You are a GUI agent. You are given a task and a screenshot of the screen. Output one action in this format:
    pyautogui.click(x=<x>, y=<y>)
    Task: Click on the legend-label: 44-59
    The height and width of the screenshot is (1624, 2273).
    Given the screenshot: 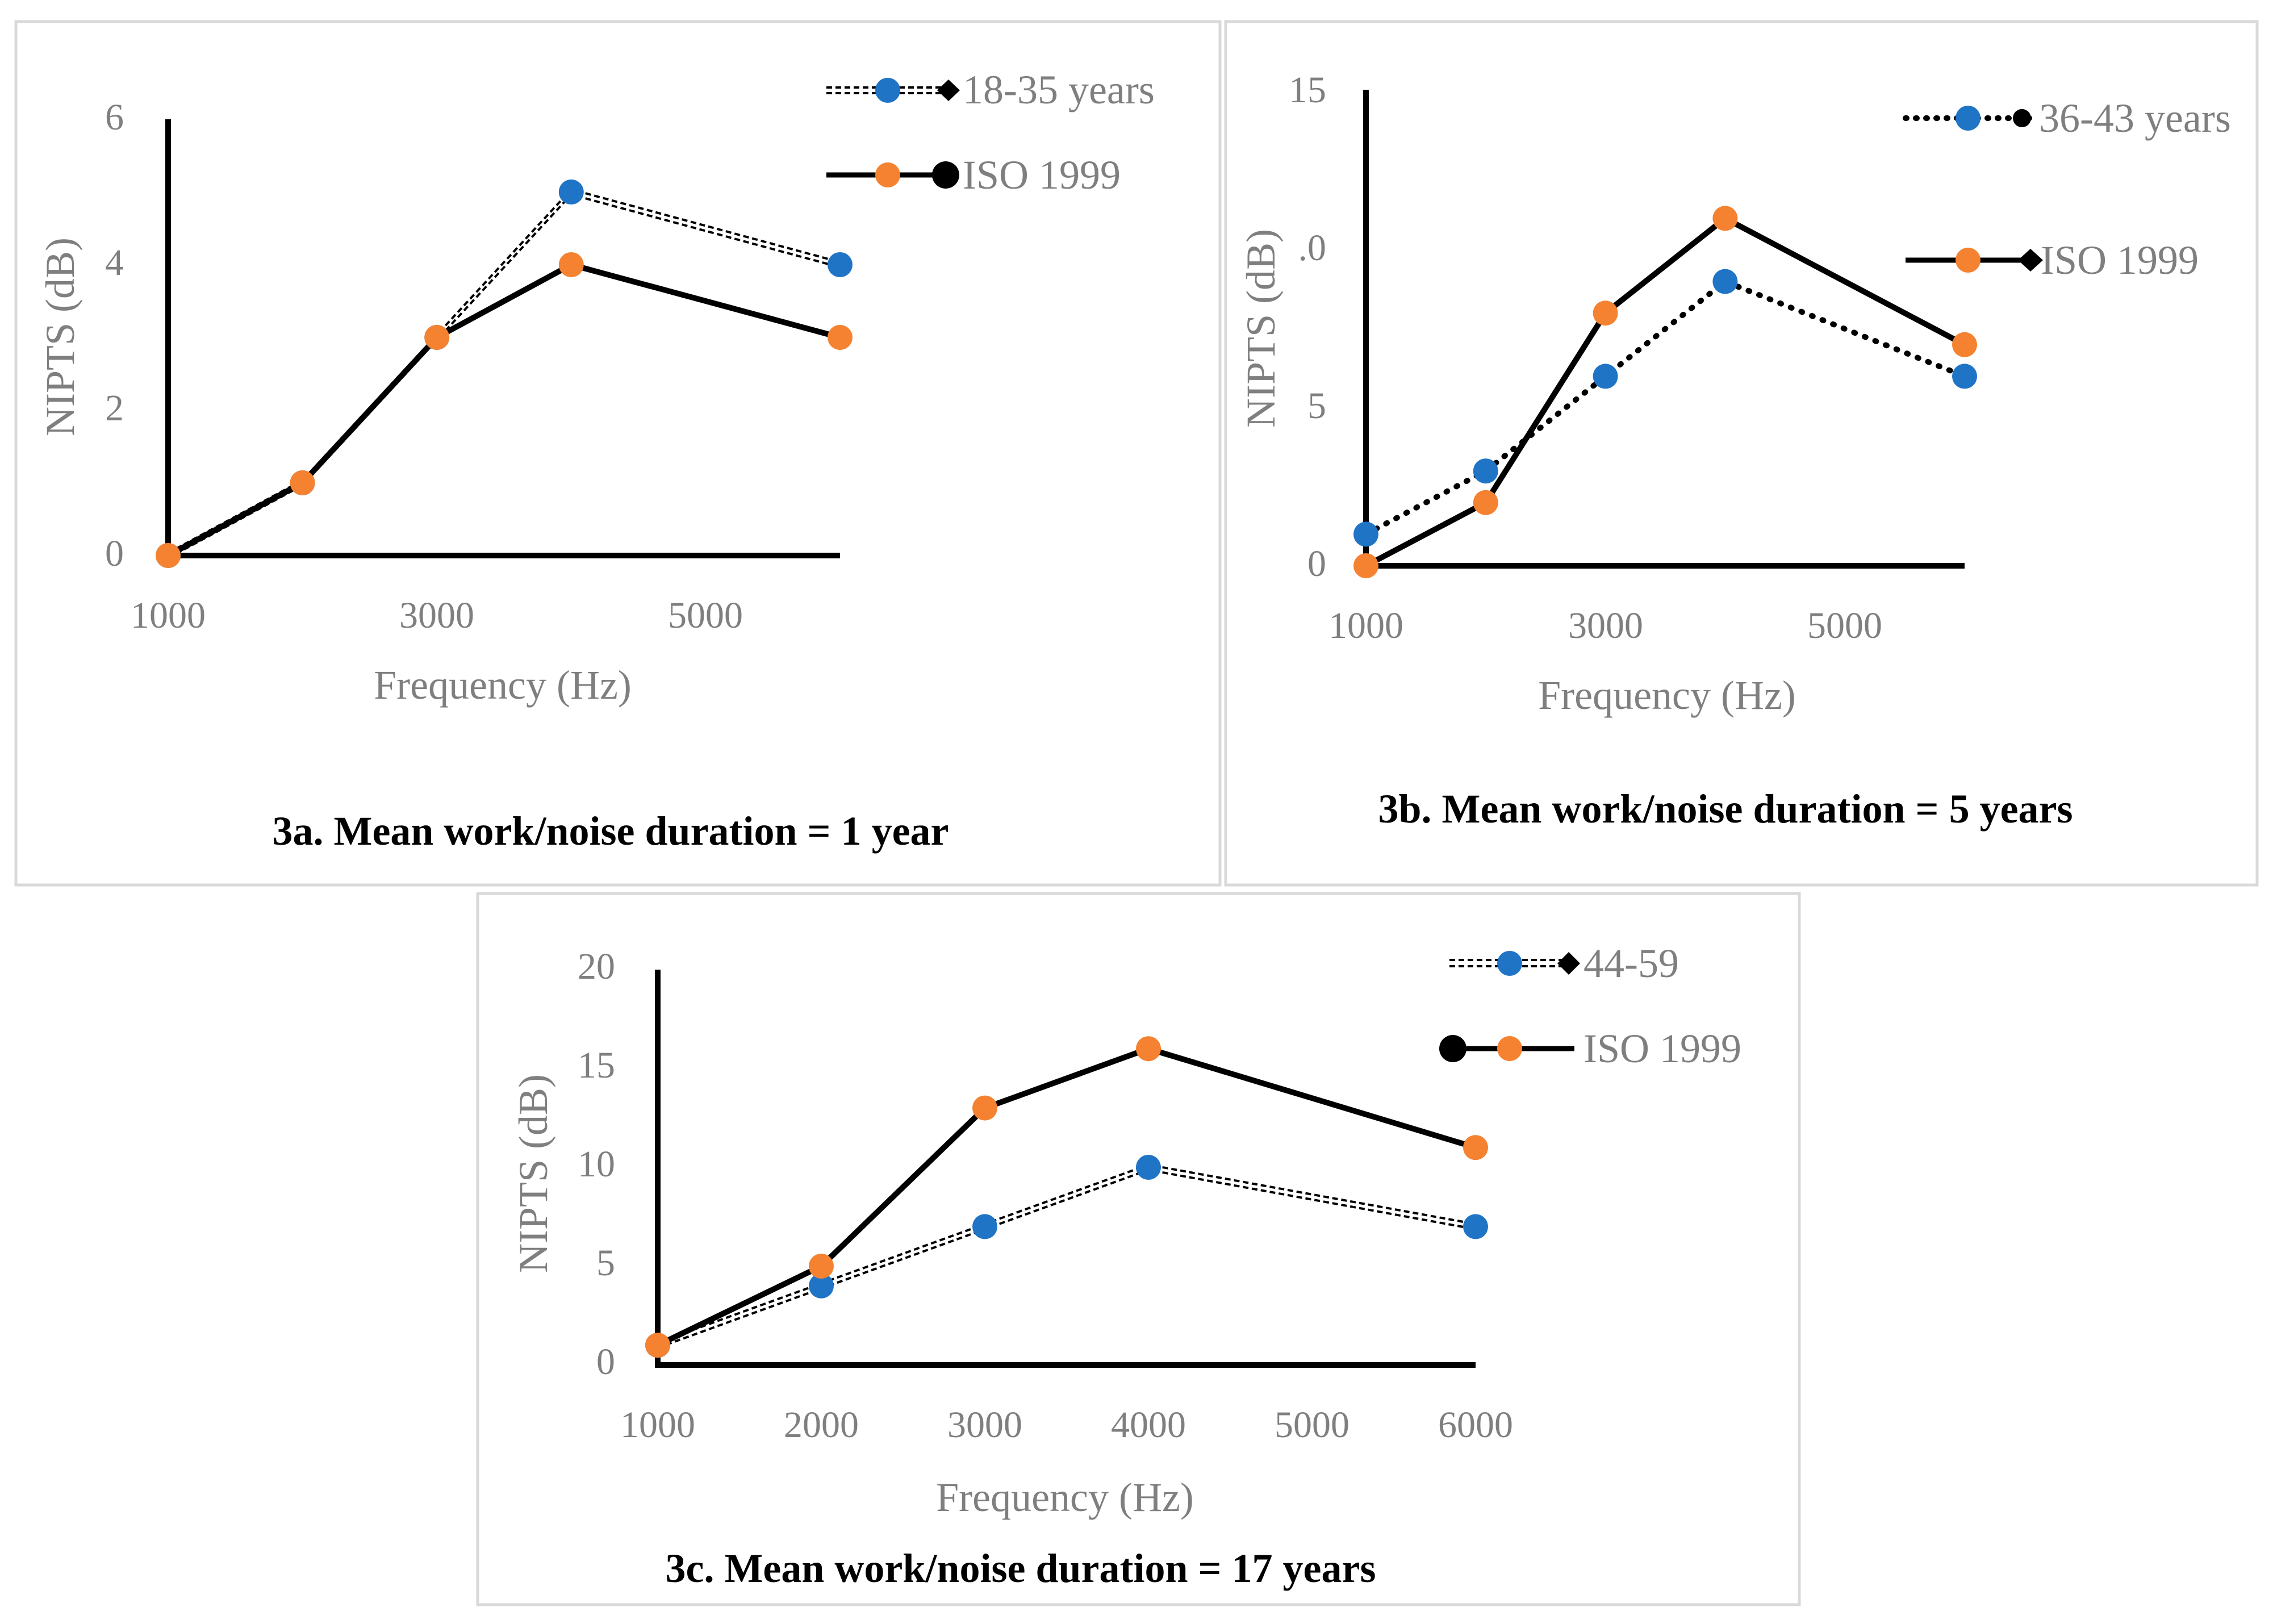 What is the action you would take?
    pyautogui.click(x=1631, y=963)
    